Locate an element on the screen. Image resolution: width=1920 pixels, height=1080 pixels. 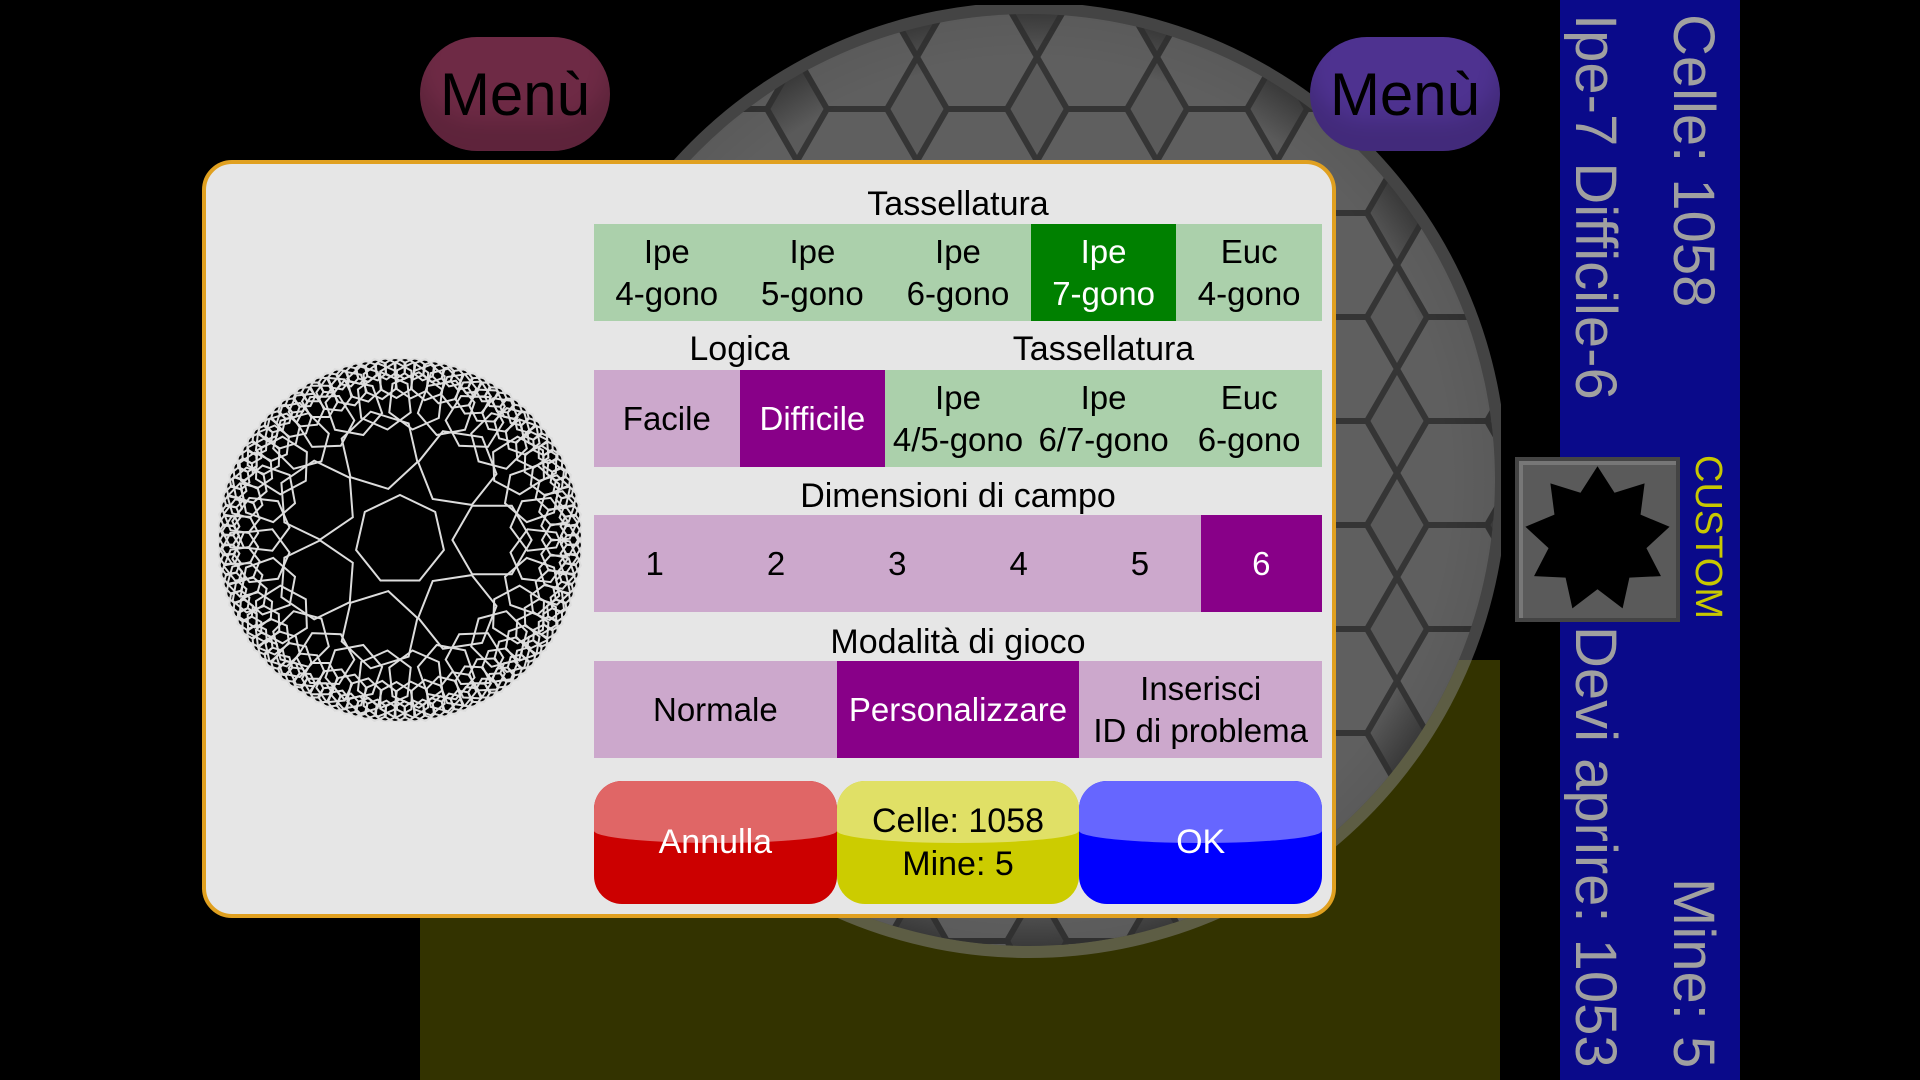
mode-option-1: Personalizzare is located at coordinates (958, 709).